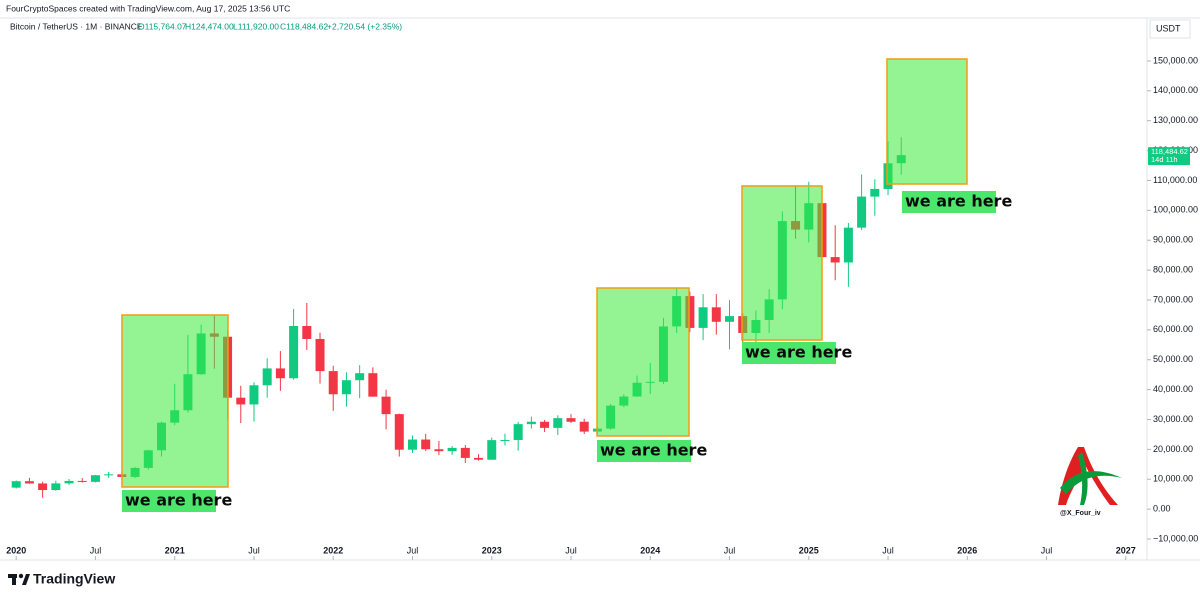  I want to click on y-tick-label: 110,000.00, so click(1175, 180).